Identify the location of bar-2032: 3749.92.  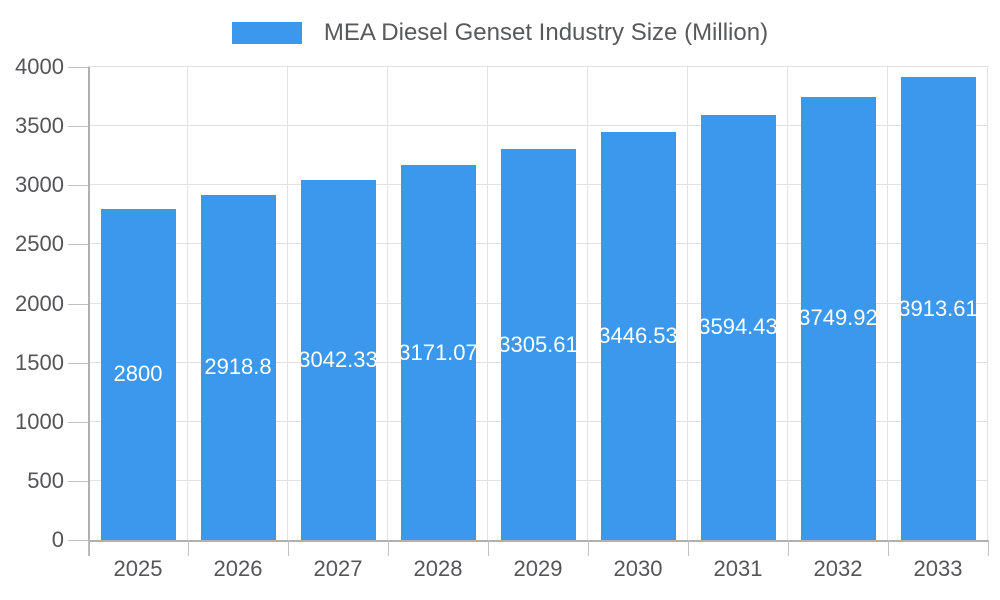
(838, 318).